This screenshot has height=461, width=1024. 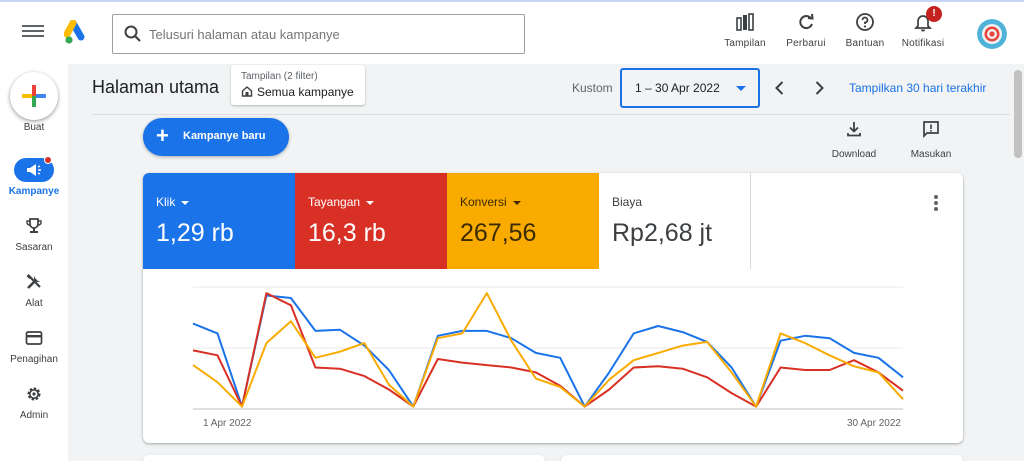 I want to click on page-title: Halaman utama, so click(x=156, y=87).